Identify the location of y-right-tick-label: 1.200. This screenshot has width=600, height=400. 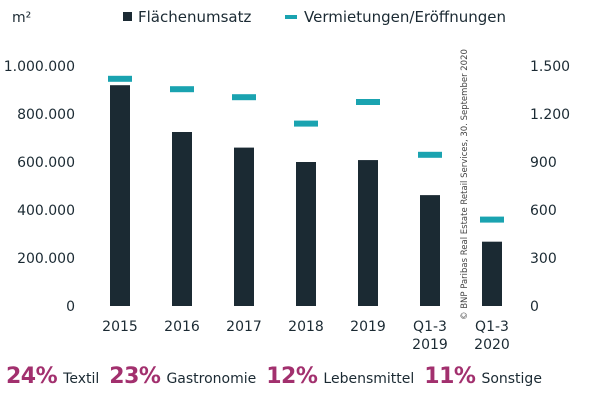
(550, 115).